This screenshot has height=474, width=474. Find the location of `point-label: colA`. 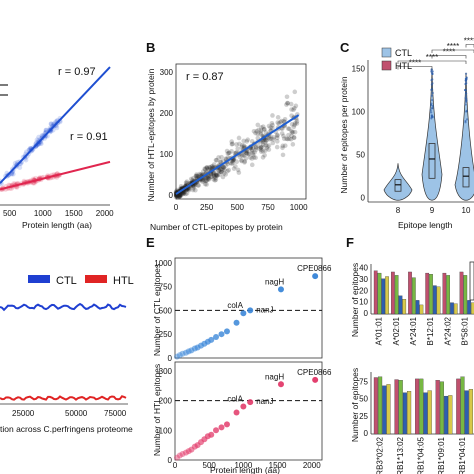

point-label: colA is located at coordinates (235, 399).